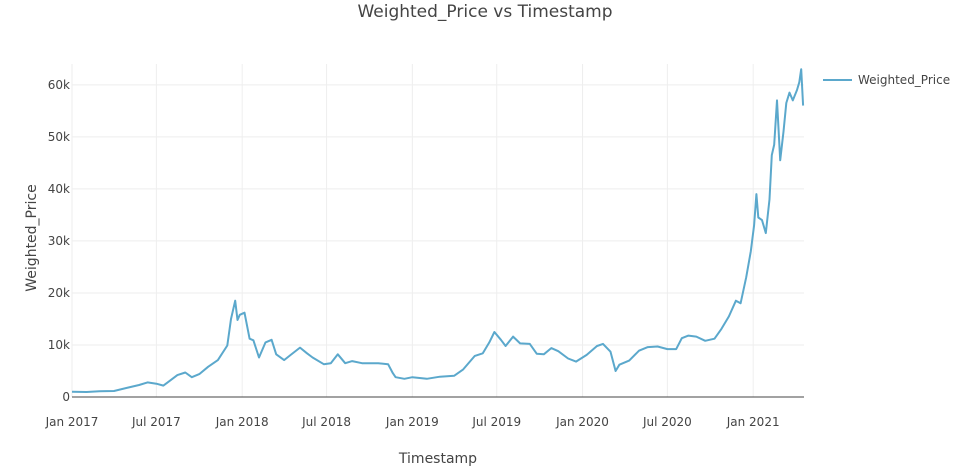 The image size is (961, 470). Describe the element at coordinates (59, 85) in the screenshot. I see `y-tick-label: 60k` at that location.